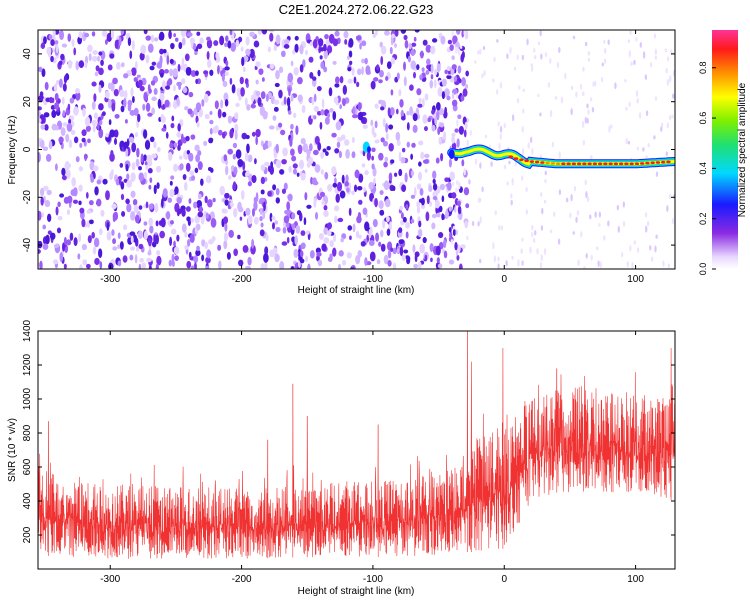 The width and height of the screenshot is (750, 600). What do you see at coordinates (356, 591) in the screenshot?
I see `snr-x-label: Height of straight line (km)` at bounding box center [356, 591].